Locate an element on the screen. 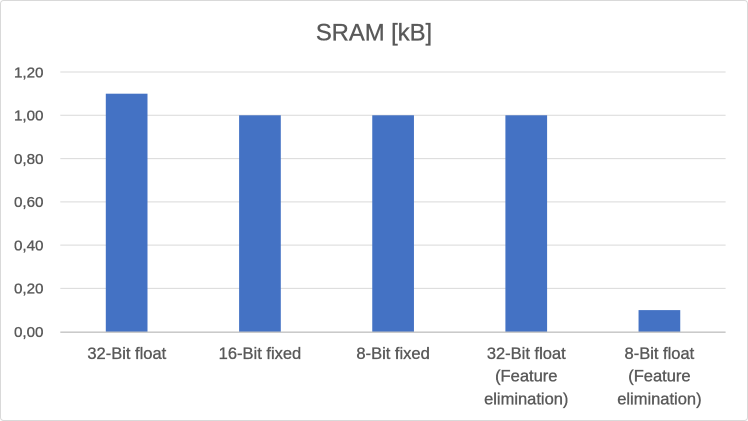 The width and height of the screenshot is (748, 421). svg-text: 0,40 is located at coordinates (29, 245).